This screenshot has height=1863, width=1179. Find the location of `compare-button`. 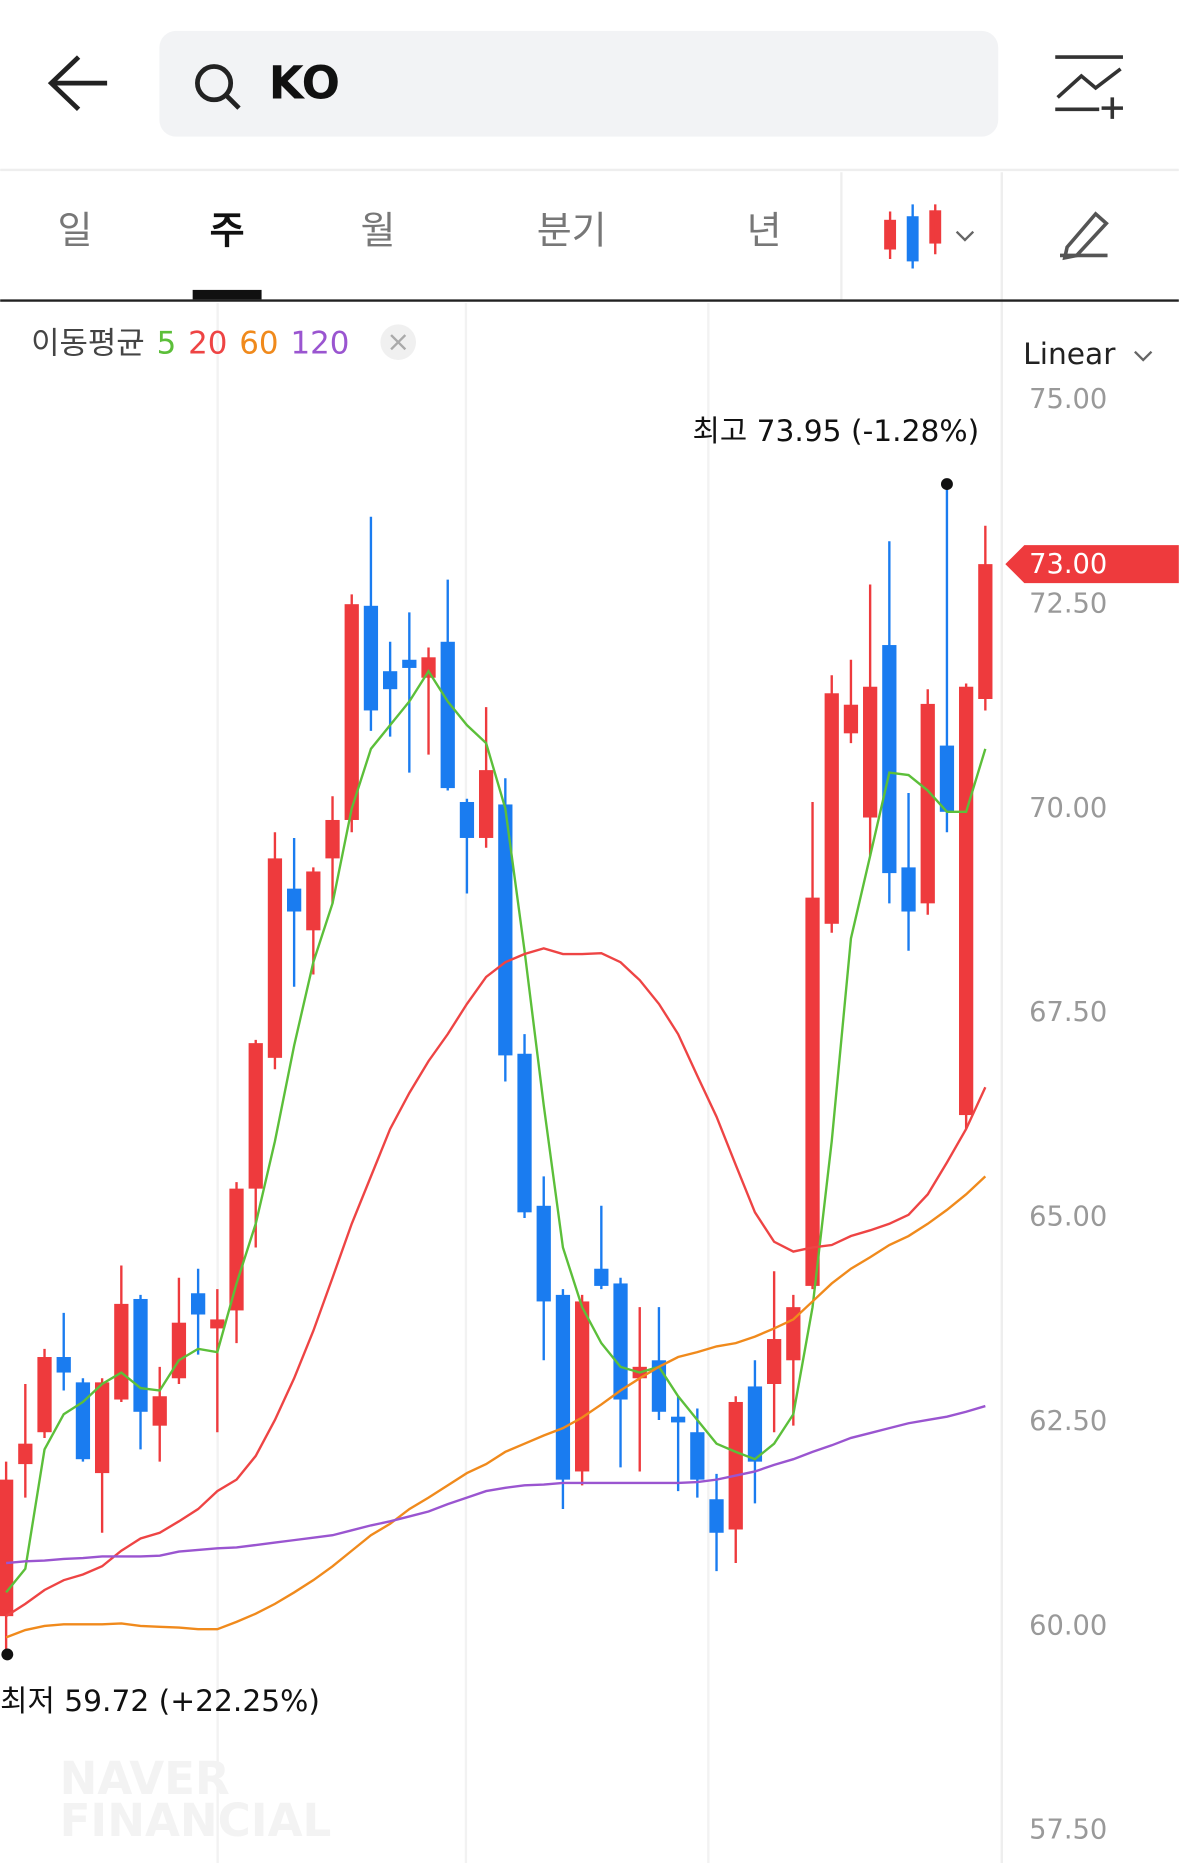

compare-button is located at coordinates (1089, 87).